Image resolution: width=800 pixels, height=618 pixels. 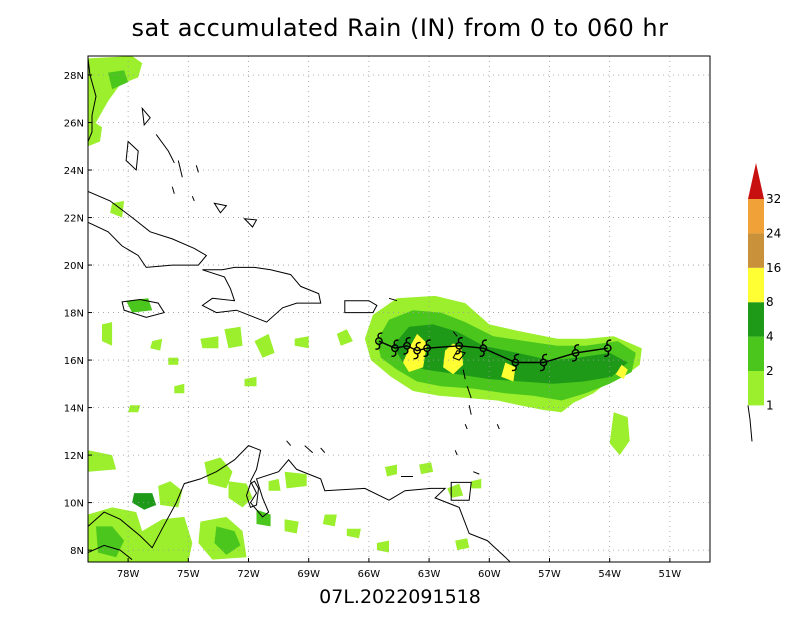 I want to click on colorbar-label: 4, so click(x=770, y=337).